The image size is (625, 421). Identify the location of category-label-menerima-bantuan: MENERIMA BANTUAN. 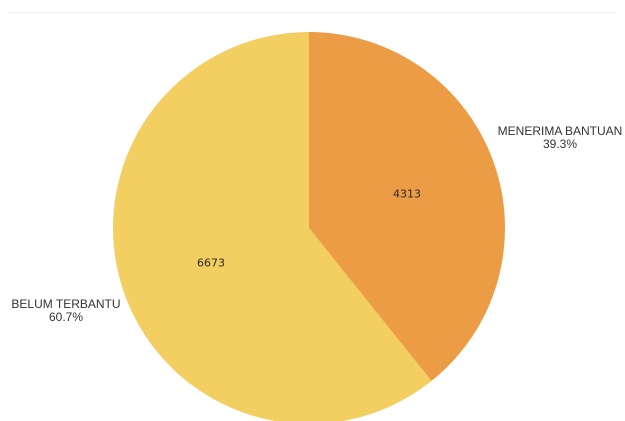
(560, 131).